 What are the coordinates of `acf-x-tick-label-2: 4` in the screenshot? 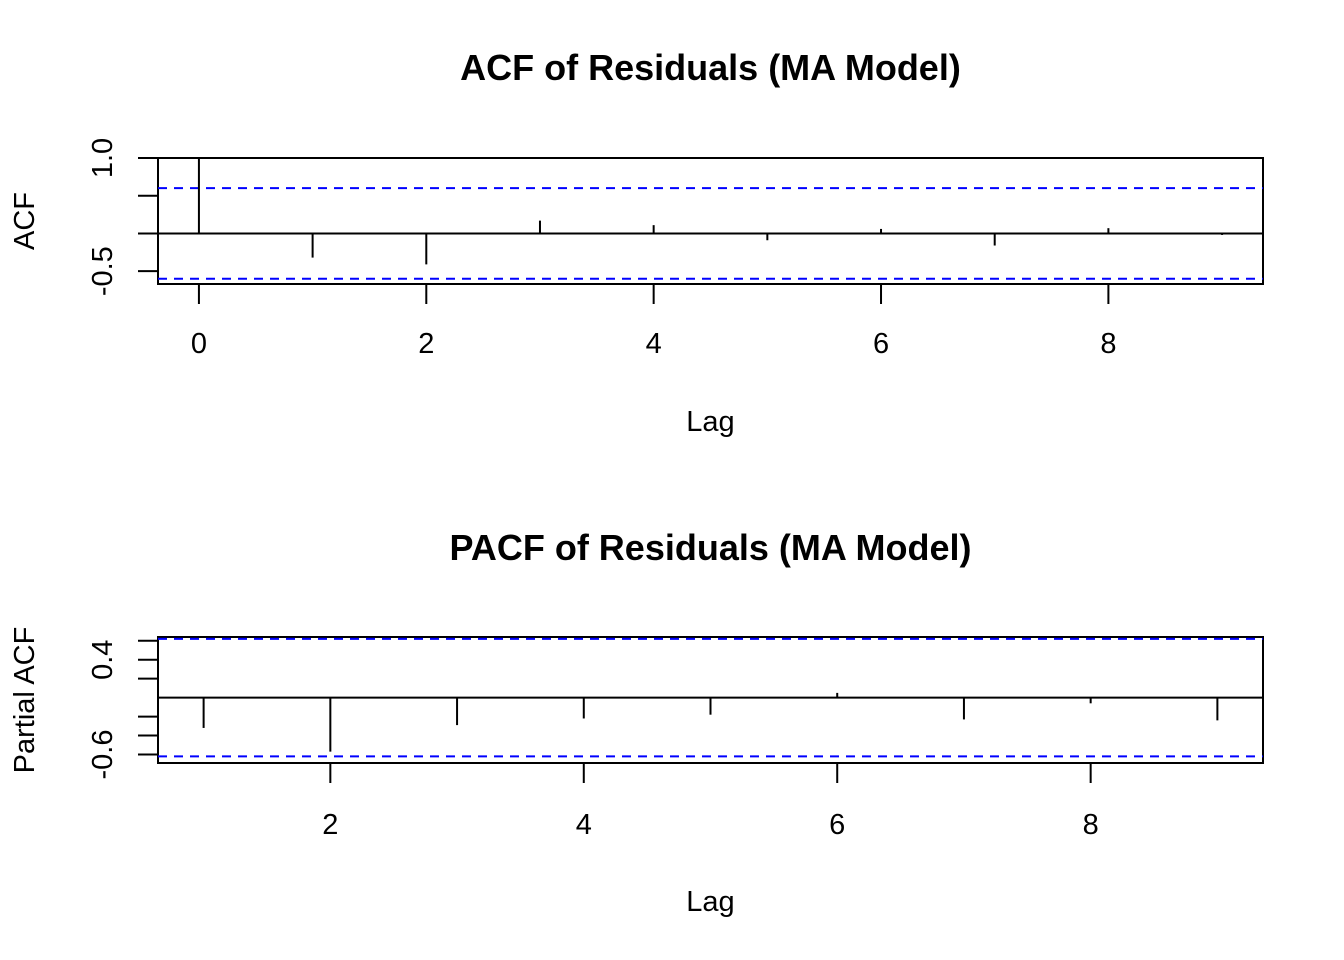 It's located at (654, 344).